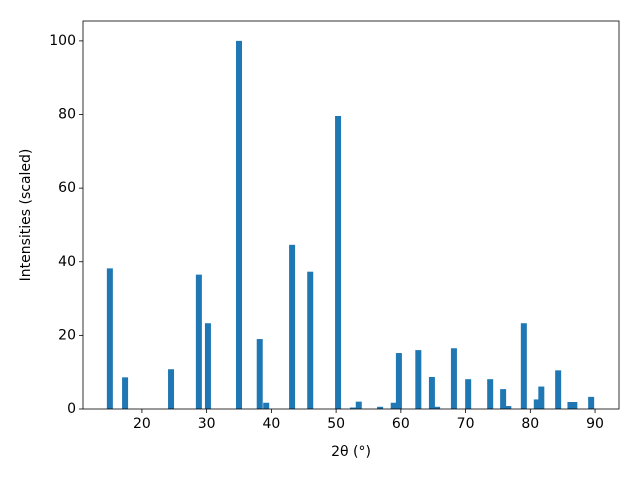  I want to click on y-tick-label: 100, so click(62, 41).